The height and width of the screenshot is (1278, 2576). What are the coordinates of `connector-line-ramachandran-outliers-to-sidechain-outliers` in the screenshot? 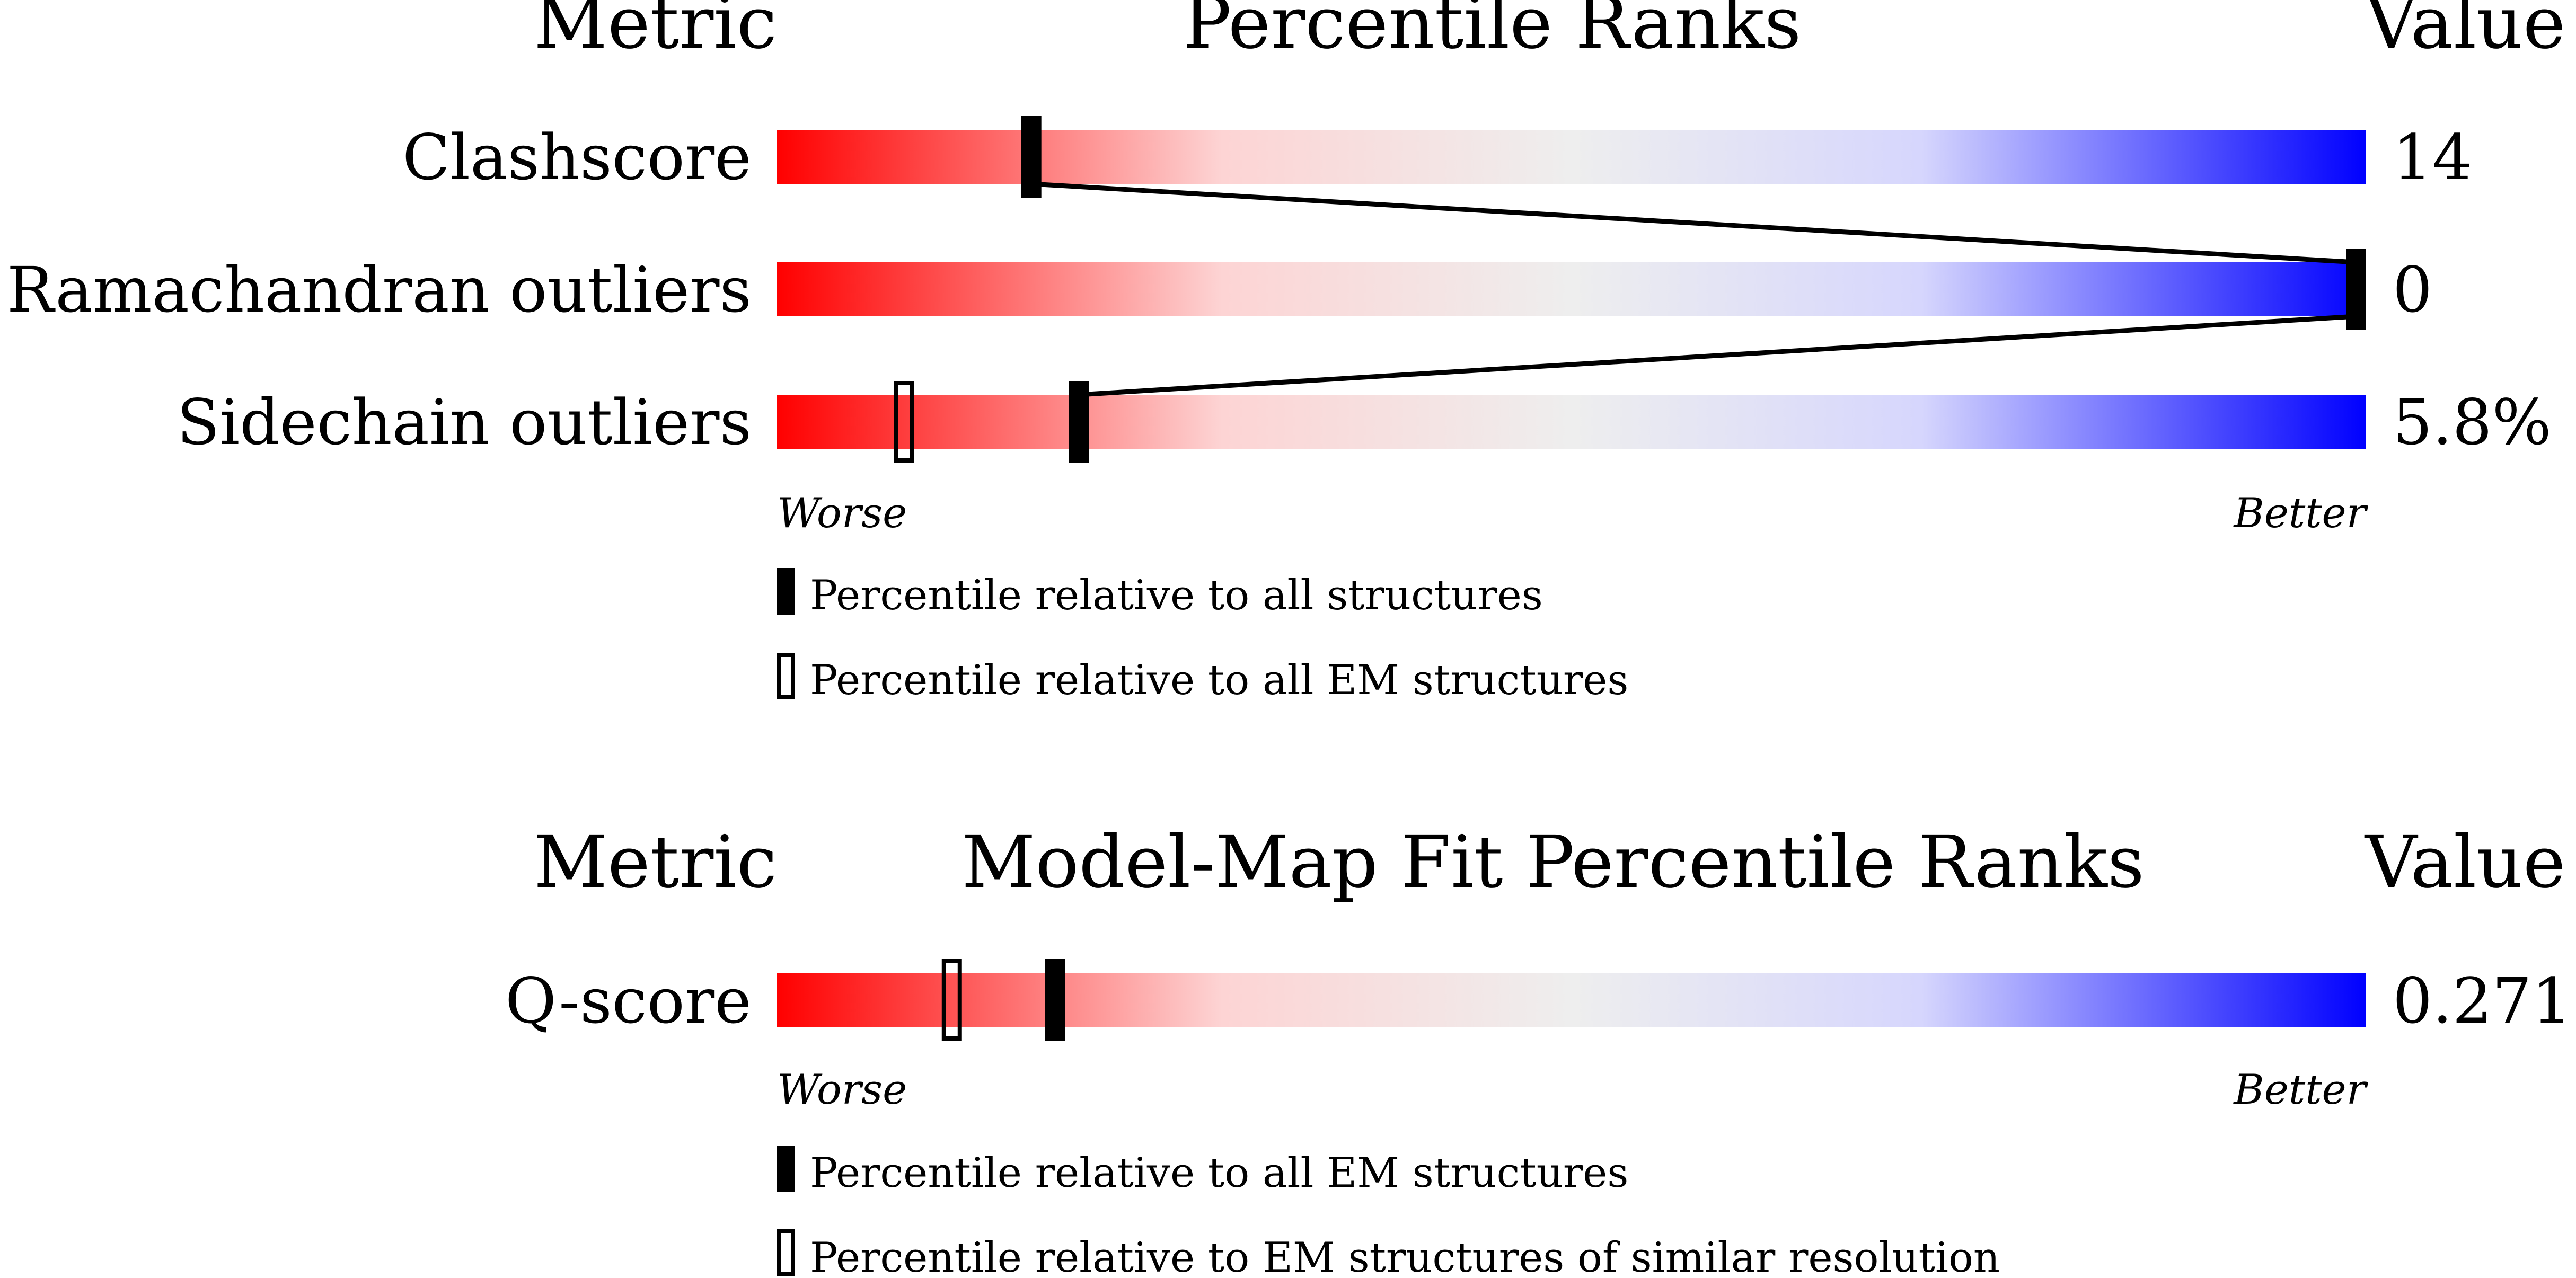 It's located at (1718, 355).